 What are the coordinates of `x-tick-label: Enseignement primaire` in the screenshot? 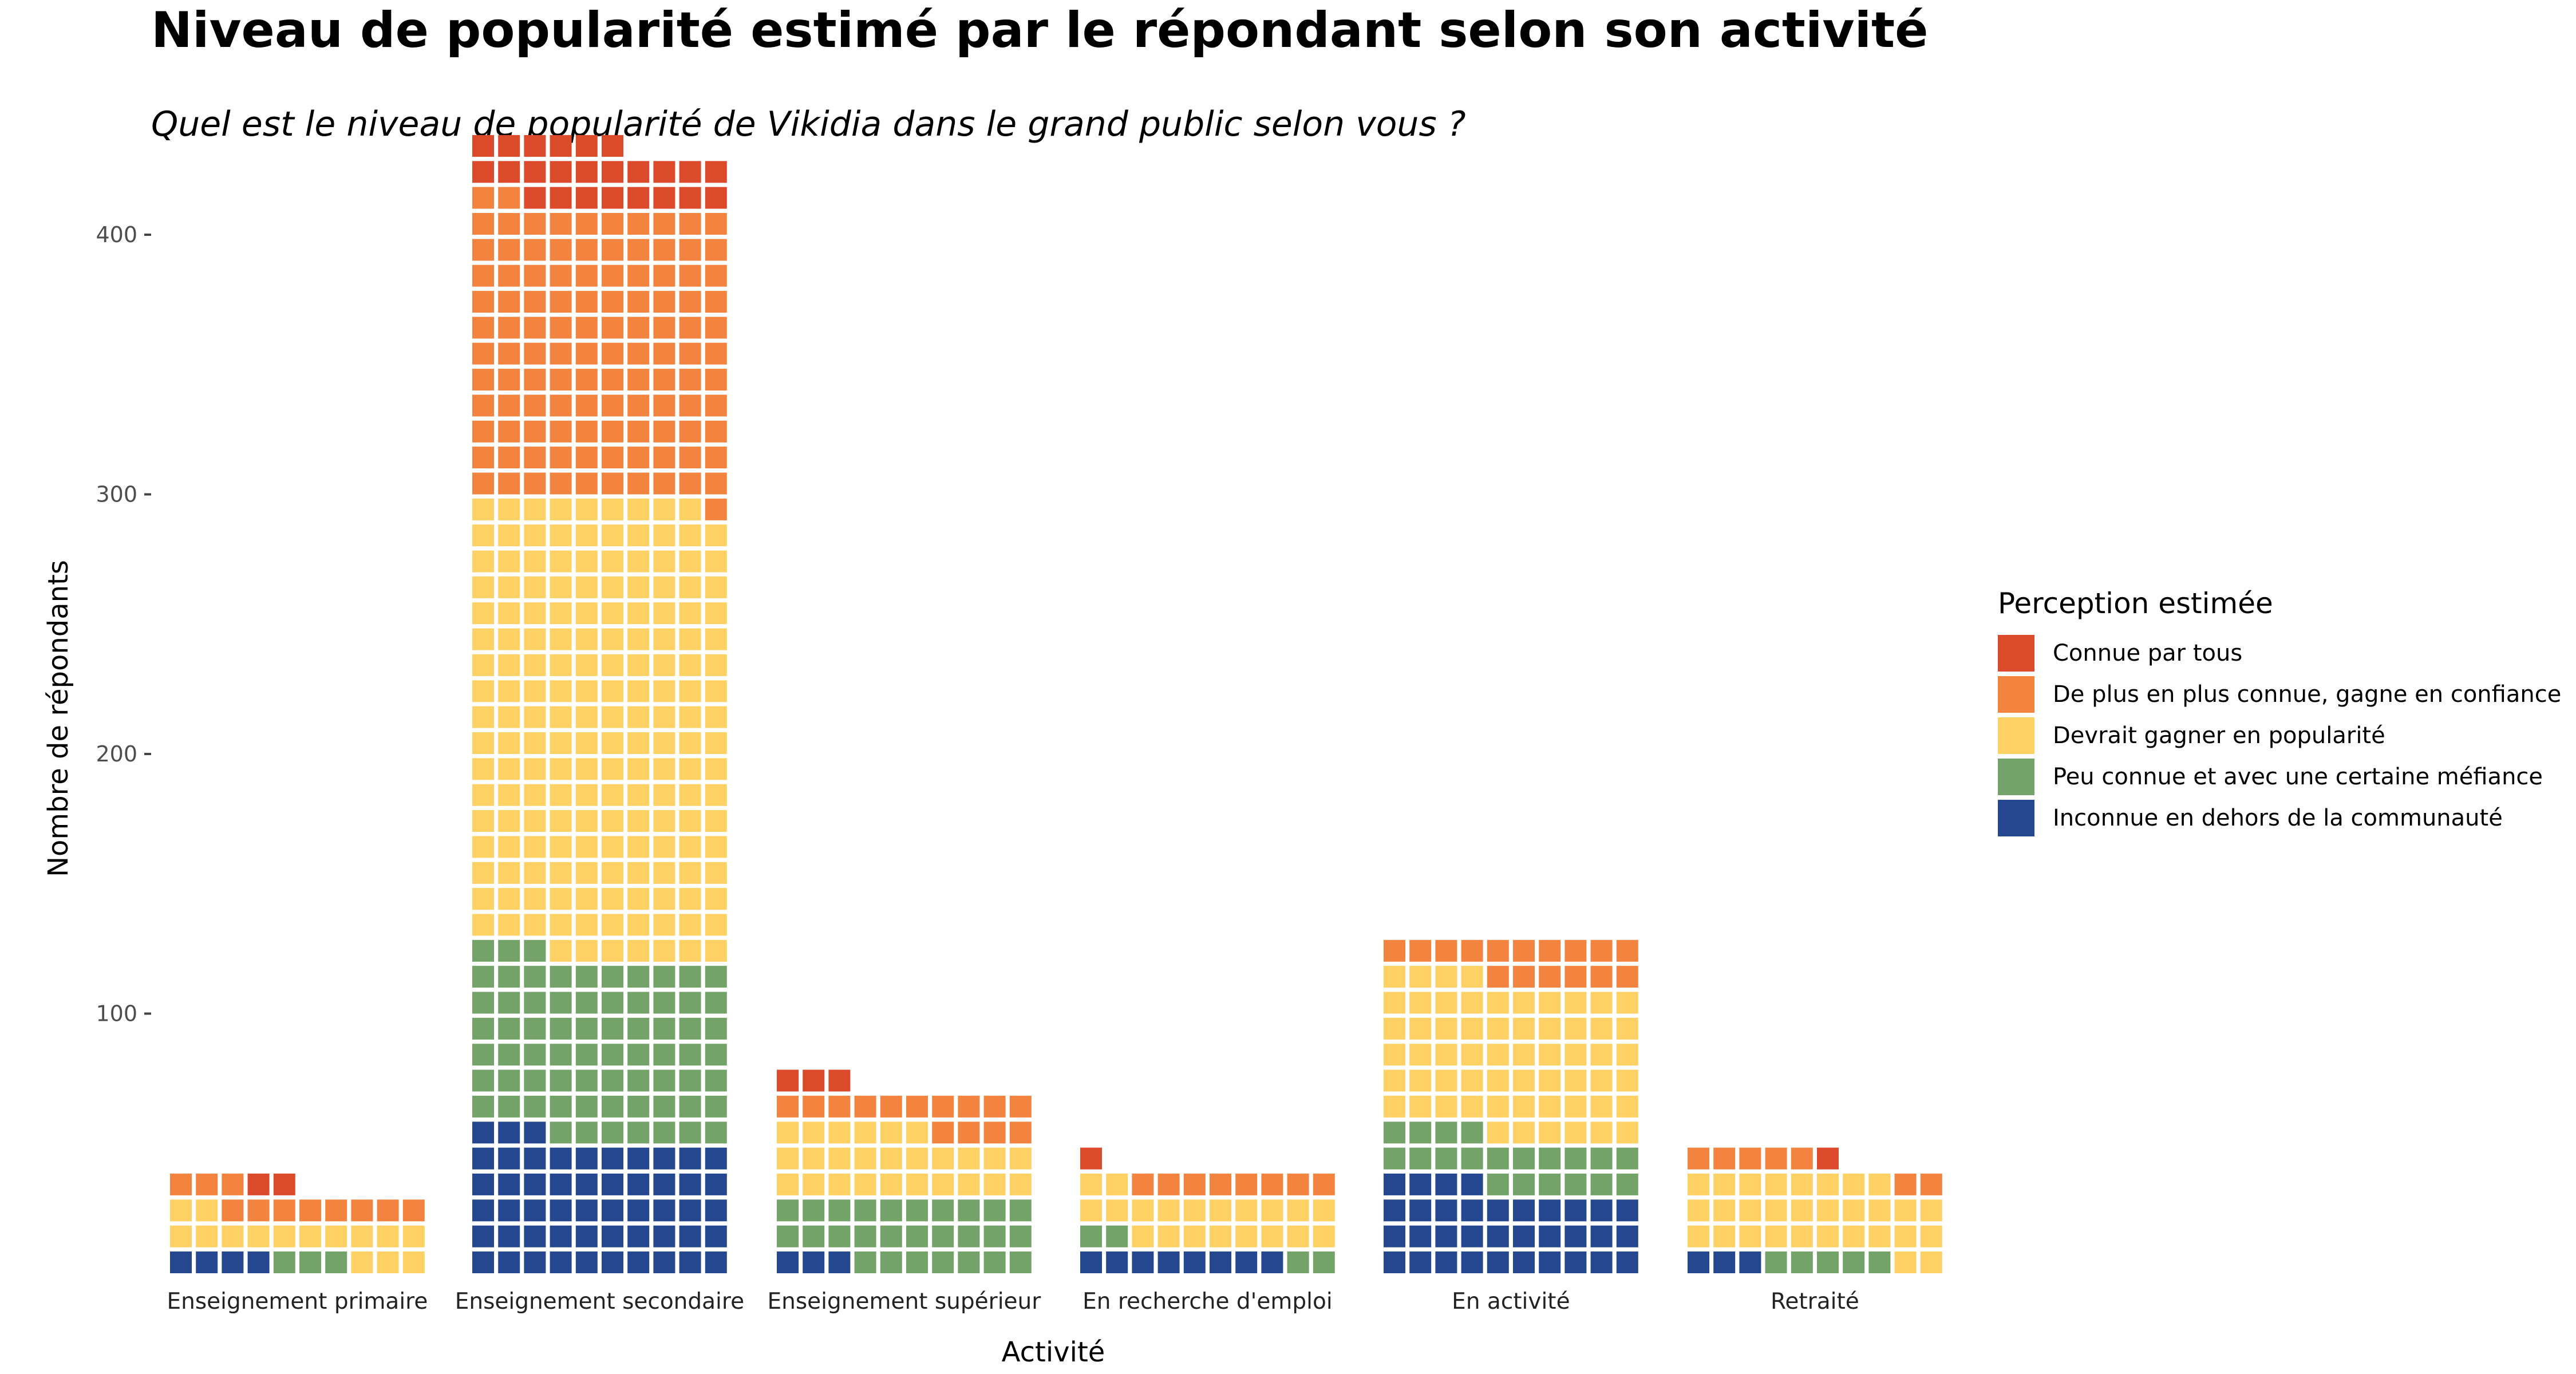 It's located at (297, 1301).